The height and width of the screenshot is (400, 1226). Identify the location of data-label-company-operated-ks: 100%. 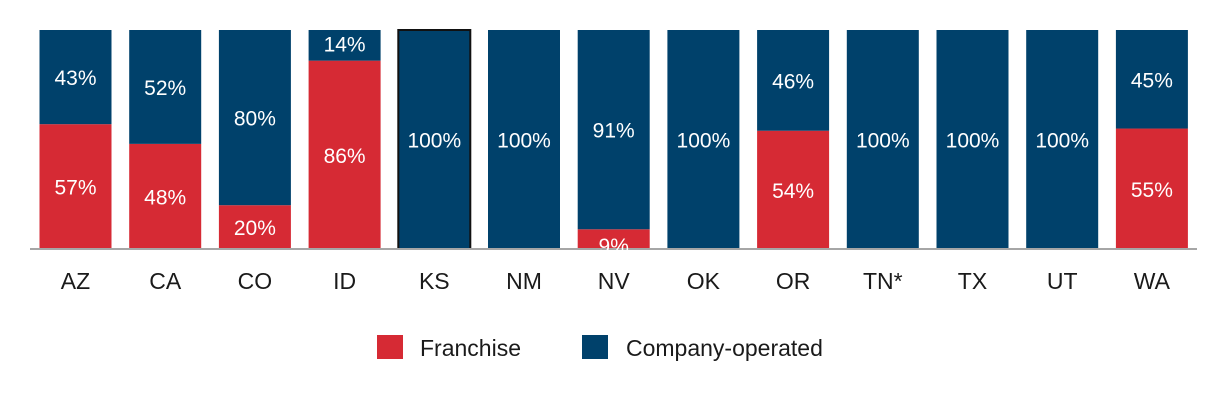
(434, 141).